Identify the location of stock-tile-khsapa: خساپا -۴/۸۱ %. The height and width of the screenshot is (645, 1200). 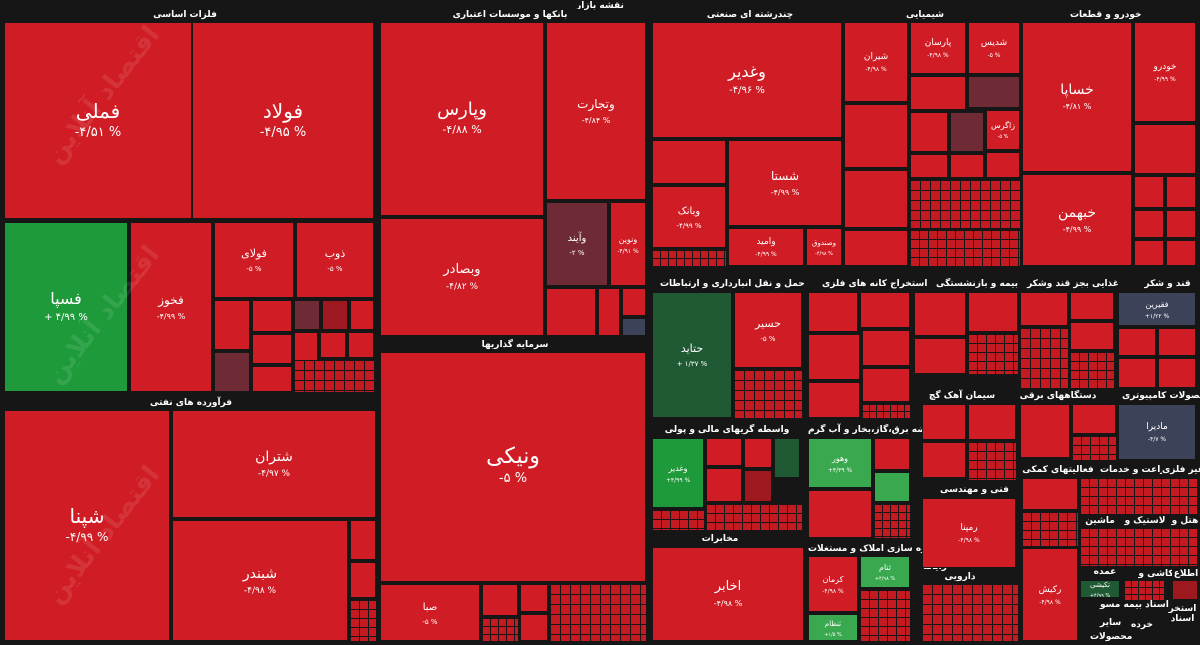
(1077, 97).